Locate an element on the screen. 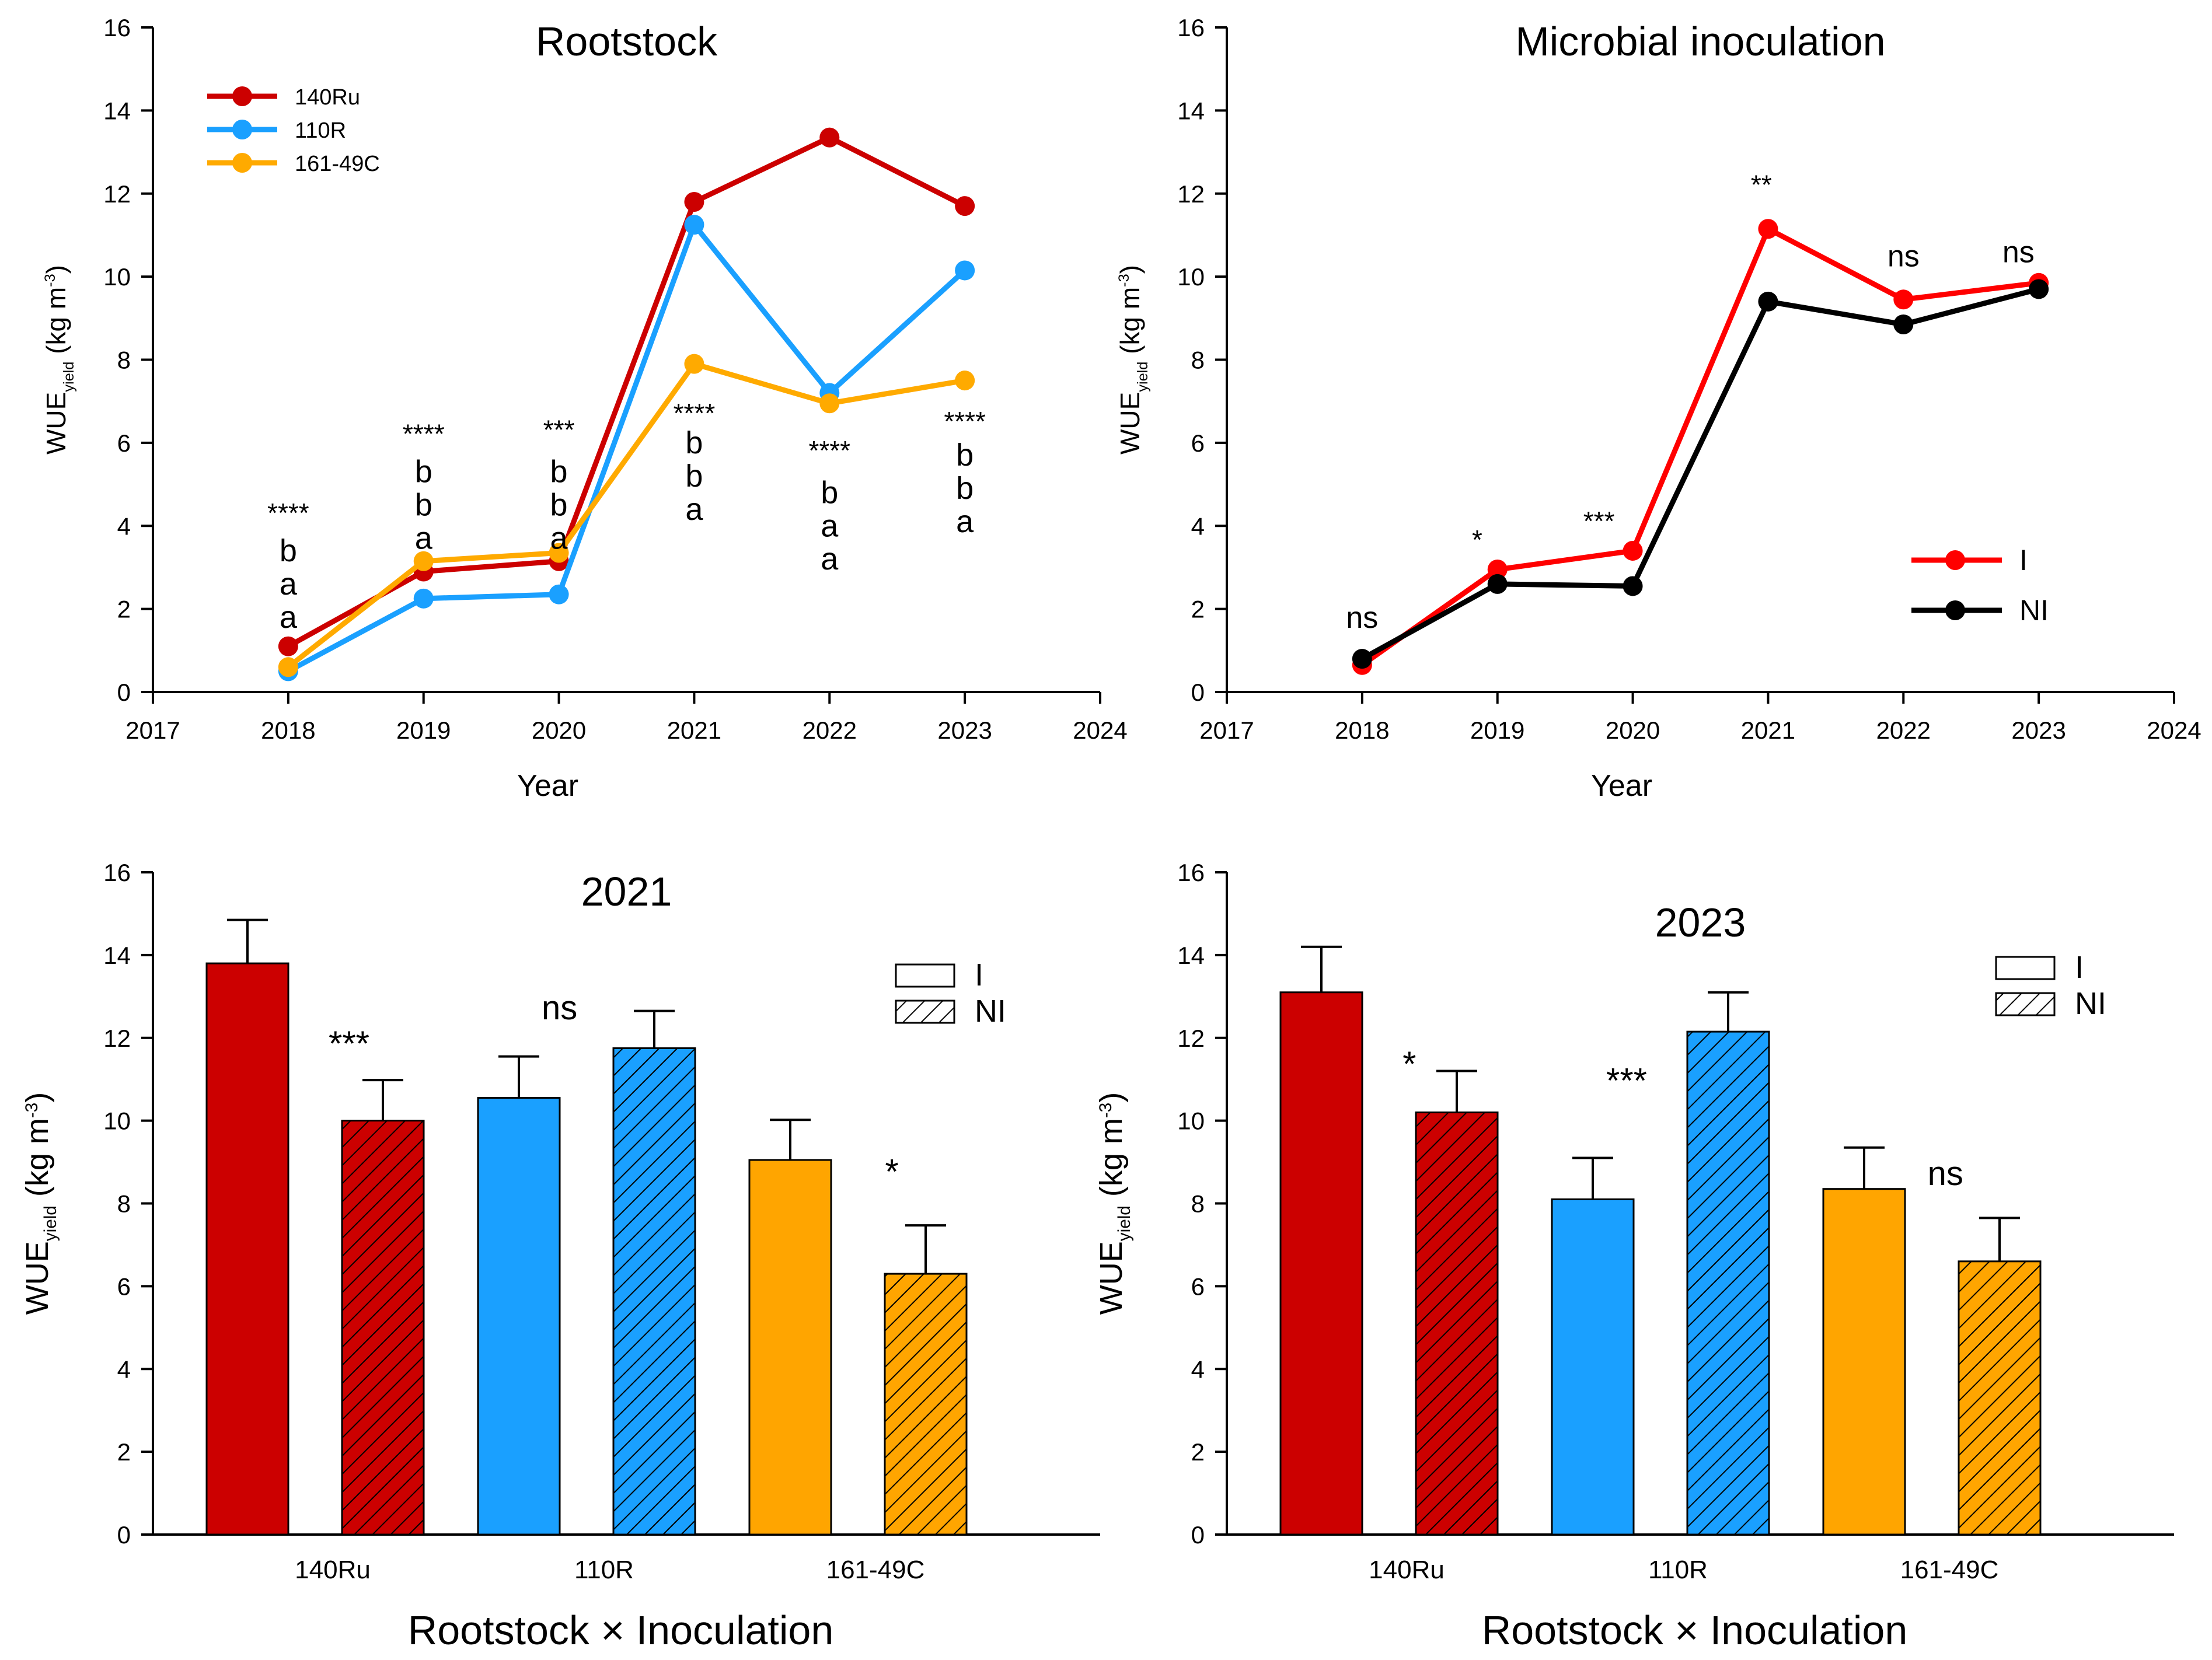 This screenshot has height=1660, width=2212. rootstock-y-tick-label: 12 is located at coordinates (117, 194).